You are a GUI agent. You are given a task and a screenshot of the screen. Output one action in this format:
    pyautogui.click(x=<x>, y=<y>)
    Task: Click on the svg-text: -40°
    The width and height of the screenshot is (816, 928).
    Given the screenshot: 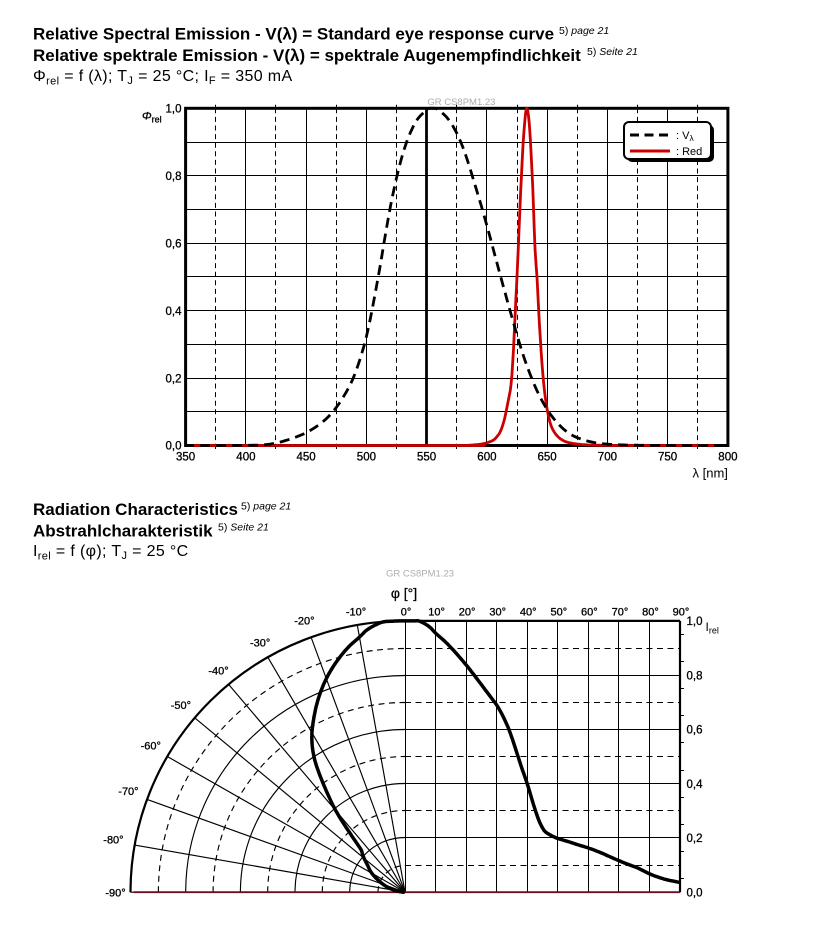 What is the action you would take?
    pyautogui.click(x=218, y=672)
    